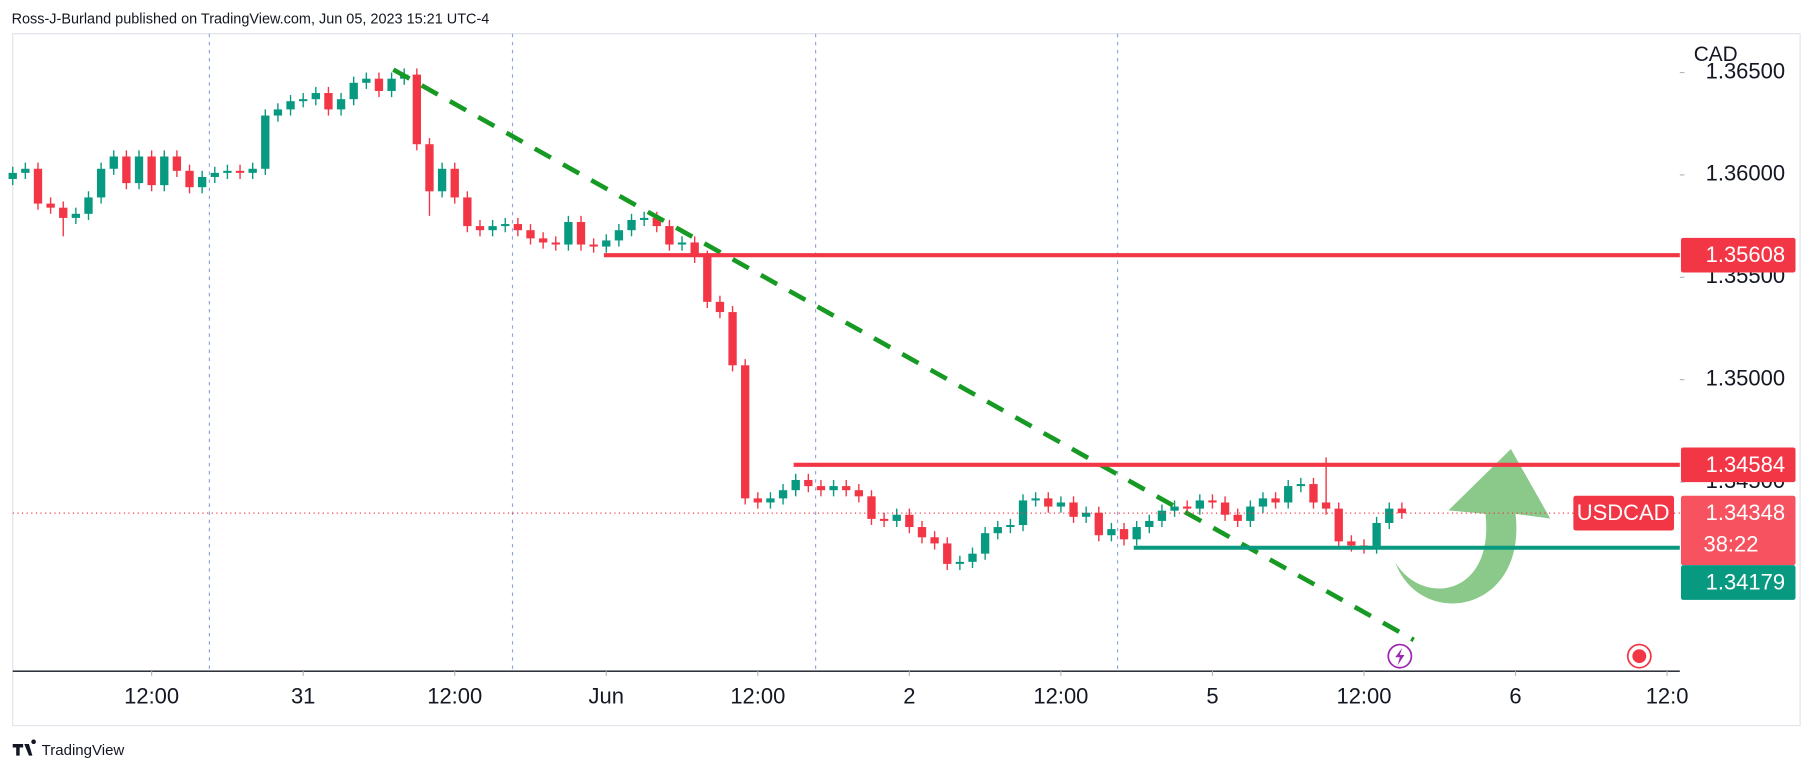 The height and width of the screenshot is (772, 1814). What do you see at coordinates (1716, 54) in the screenshot?
I see `currency-label: CAD` at bounding box center [1716, 54].